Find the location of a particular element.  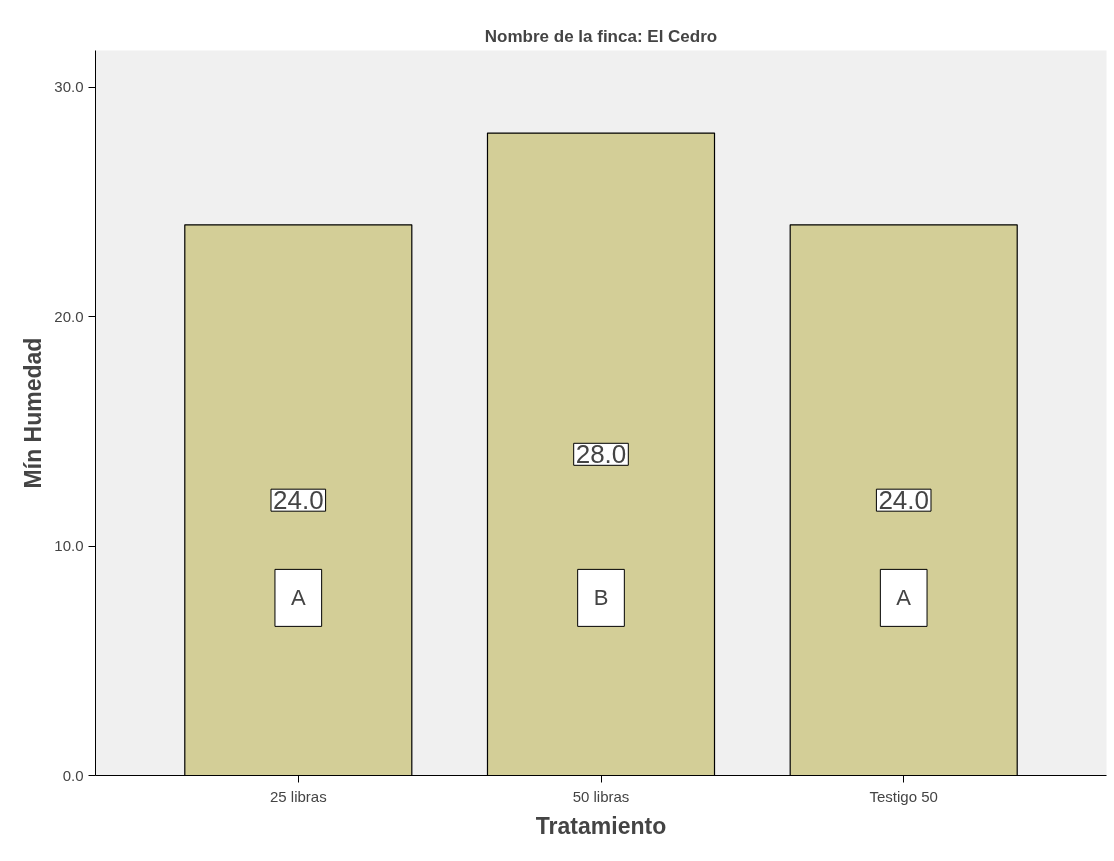

y-tick-label: 10.0 is located at coordinates (69, 546).